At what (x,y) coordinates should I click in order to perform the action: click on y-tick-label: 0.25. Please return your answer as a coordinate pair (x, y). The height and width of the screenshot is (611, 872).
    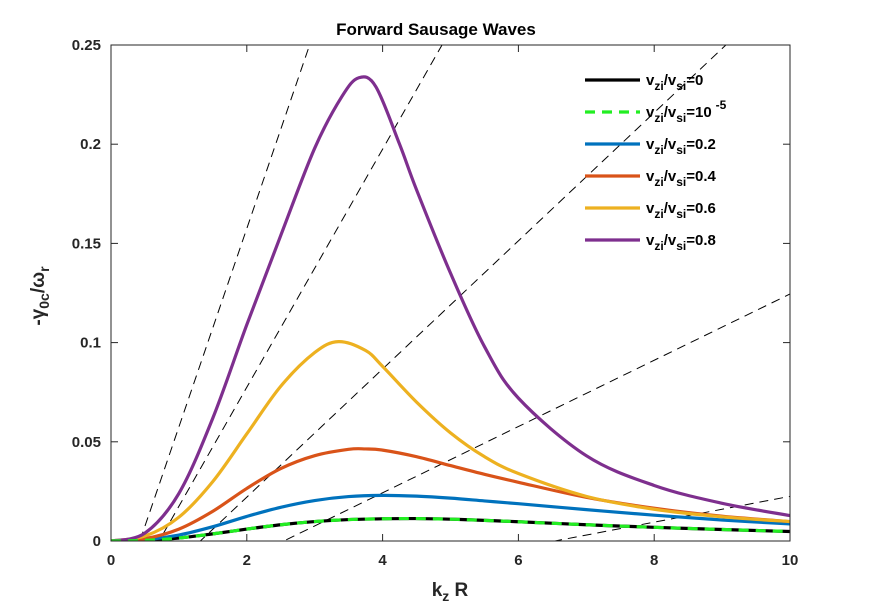
    Looking at the image, I should click on (86, 45).